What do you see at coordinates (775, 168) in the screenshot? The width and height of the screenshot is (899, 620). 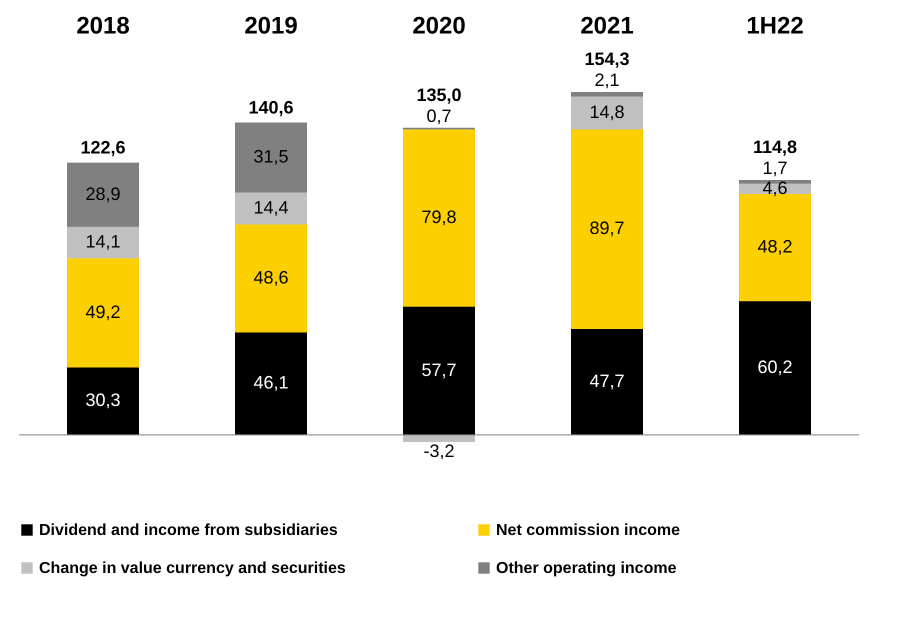 I see `data-label: 1,7` at bounding box center [775, 168].